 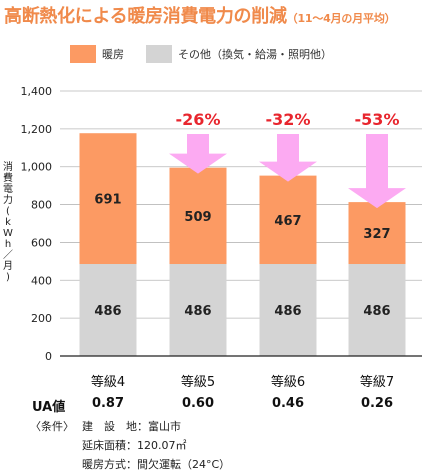 I want to click on ua-value: 0.26, so click(x=377, y=403).